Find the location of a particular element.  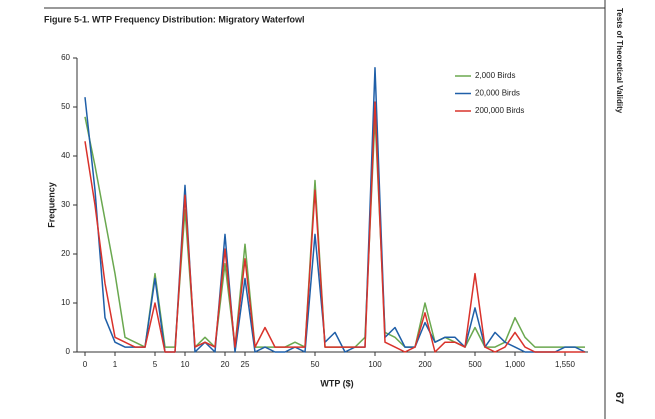

x-tick-label: 10 is located at coordinates (185, 364).